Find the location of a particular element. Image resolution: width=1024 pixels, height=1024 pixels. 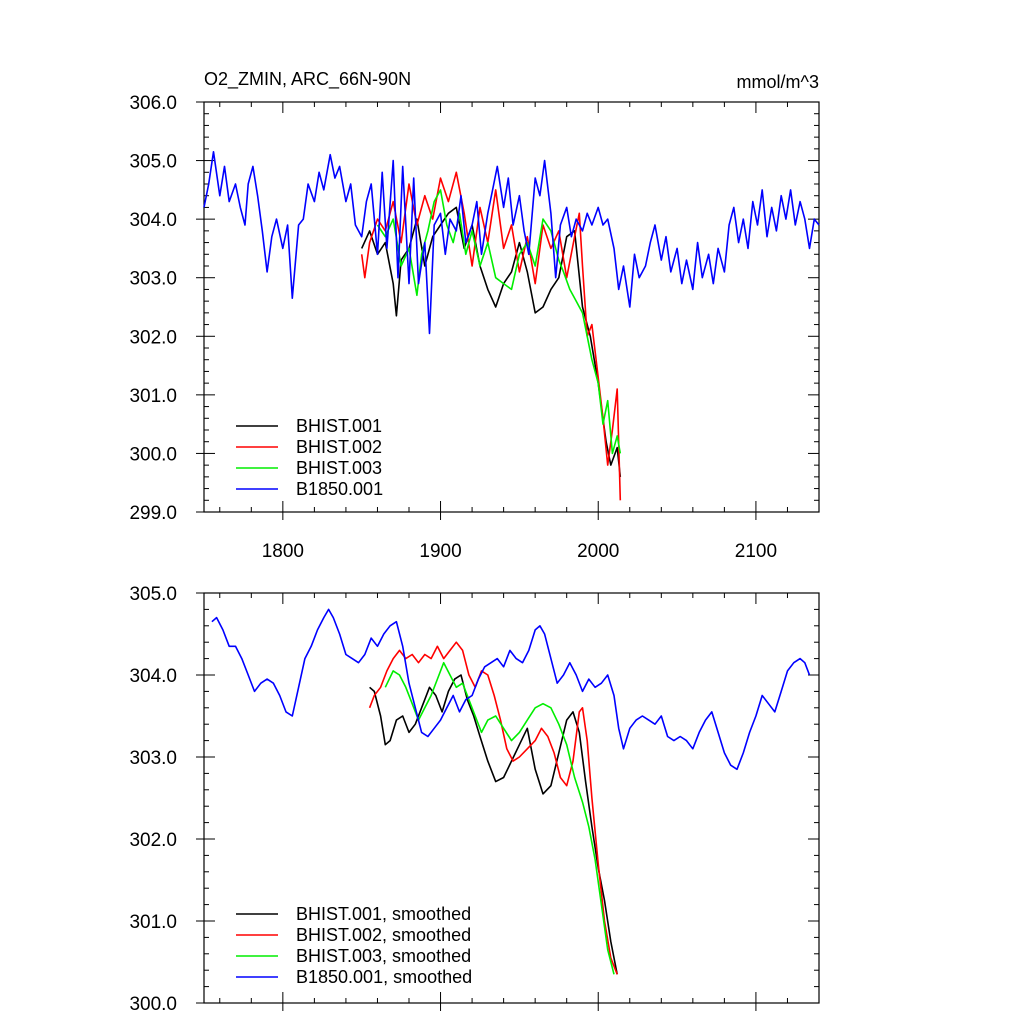

x-tick-label: 2000 is located at coordinates (598, 551).